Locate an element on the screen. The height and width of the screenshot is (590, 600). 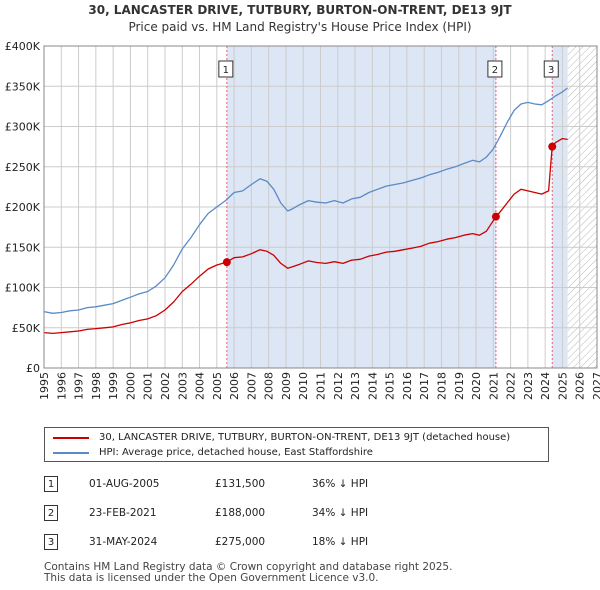
x-tick-label: 2005 is located at coordinates (217, 386).